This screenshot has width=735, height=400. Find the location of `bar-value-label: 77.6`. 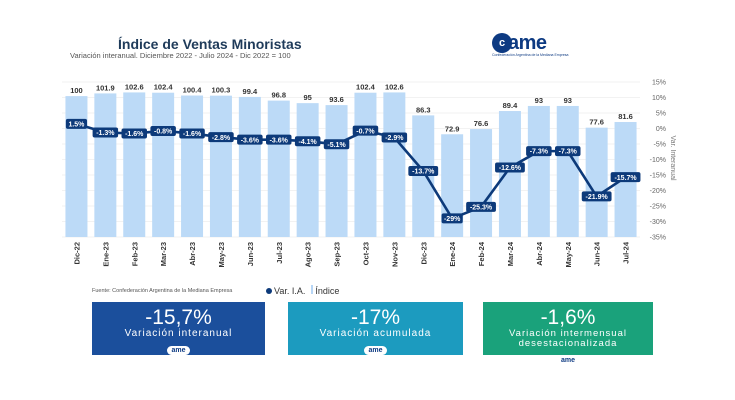

bar-value-label: 77.6 is located at coordinates (596, 122).